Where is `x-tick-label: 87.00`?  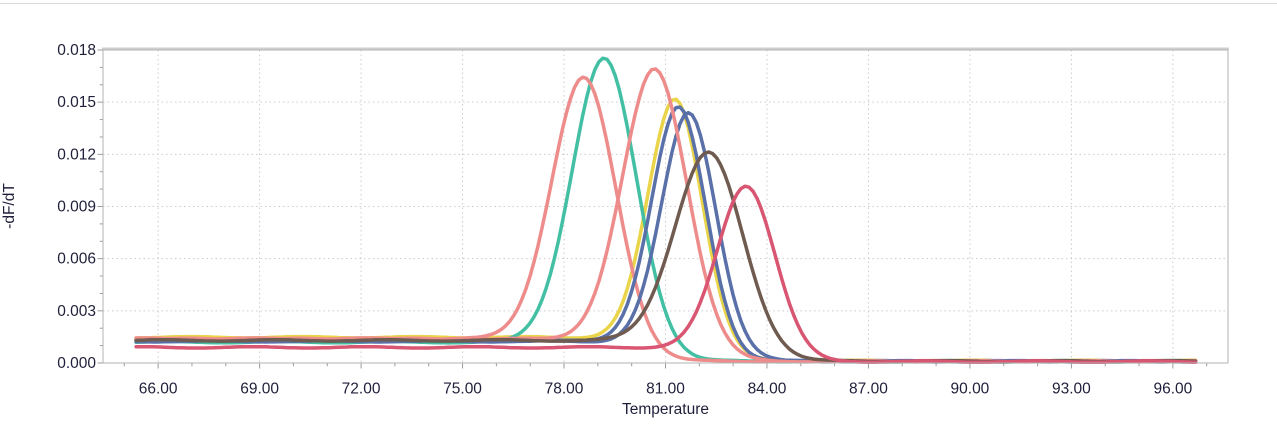
x-tick-label: 87.00 is located at coordinates (868, 388).